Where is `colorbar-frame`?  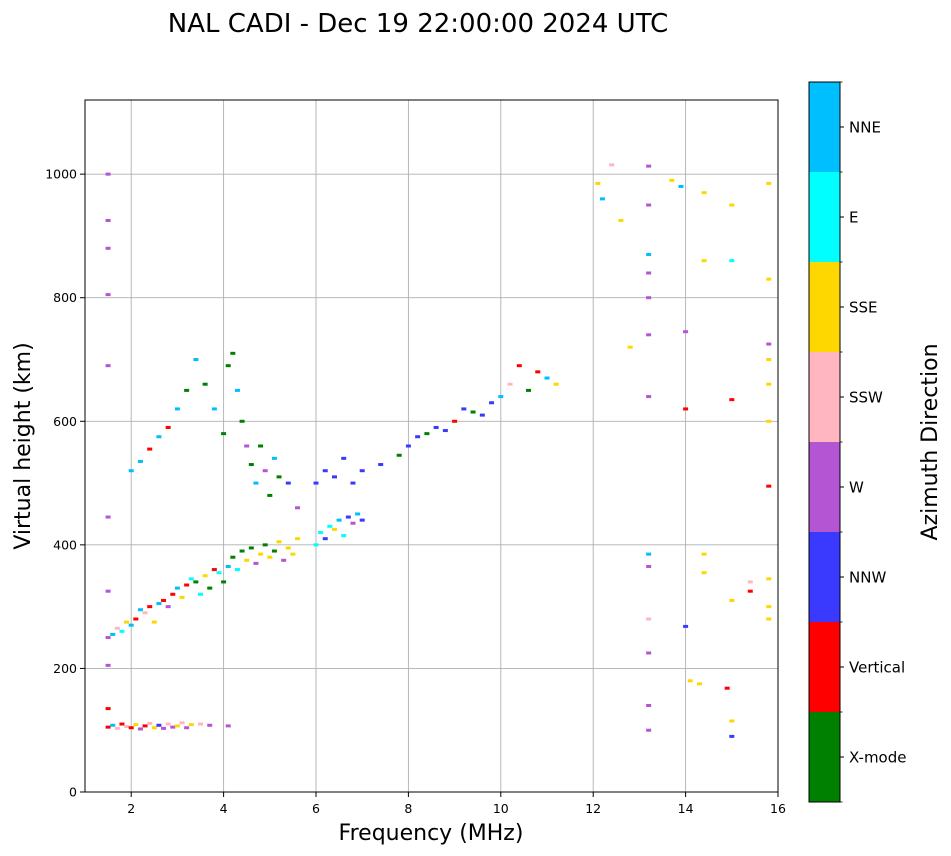 colorbar-frame is located at coordinates (824, 442).